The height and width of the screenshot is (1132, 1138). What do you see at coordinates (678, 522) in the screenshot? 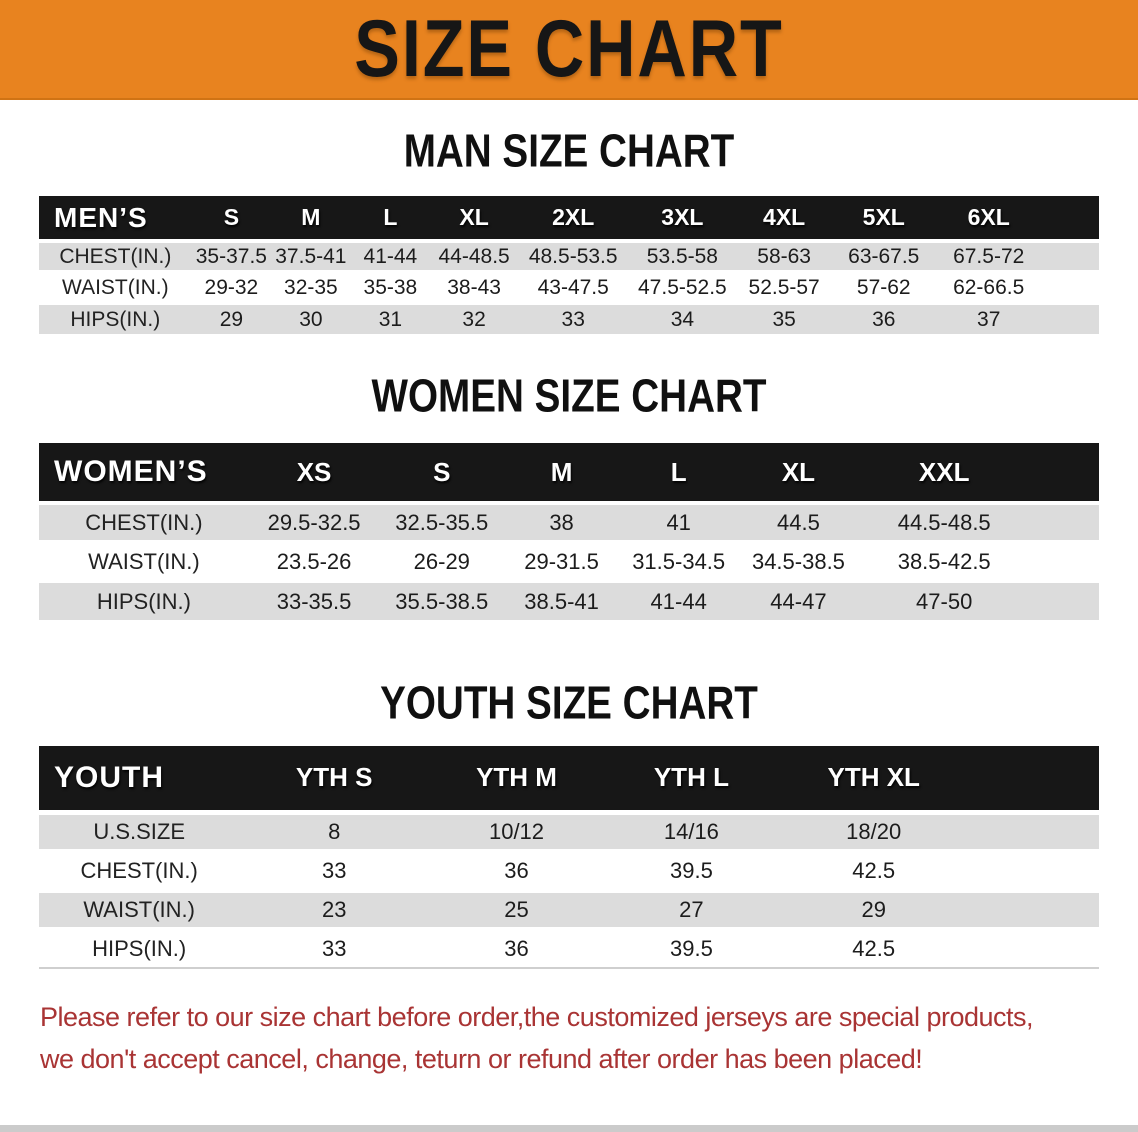
I see `size-value: 41` at bounding box center [678, 522].